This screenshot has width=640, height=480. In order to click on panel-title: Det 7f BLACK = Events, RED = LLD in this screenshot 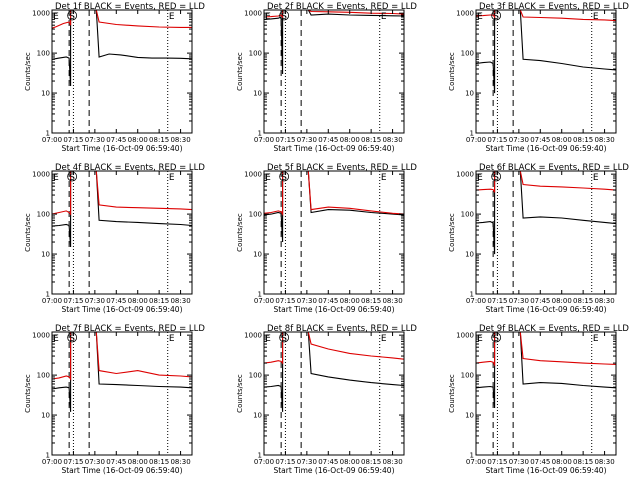, I will do `click(130, 329)`.